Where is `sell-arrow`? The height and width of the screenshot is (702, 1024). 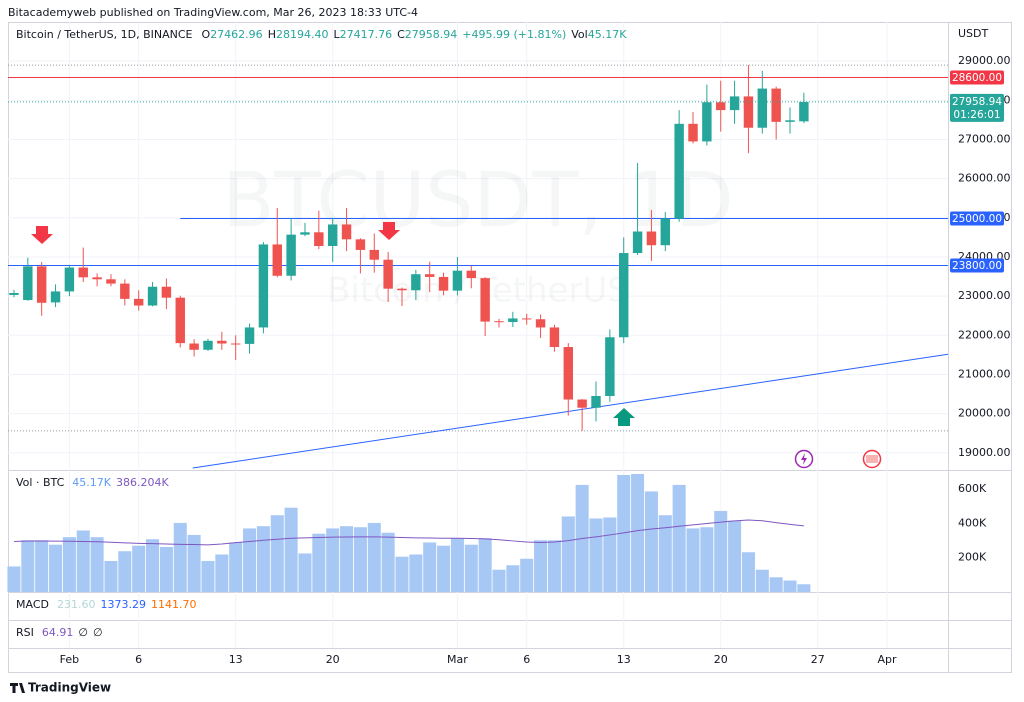 sell-arrow is located at coordinates (389, 231).